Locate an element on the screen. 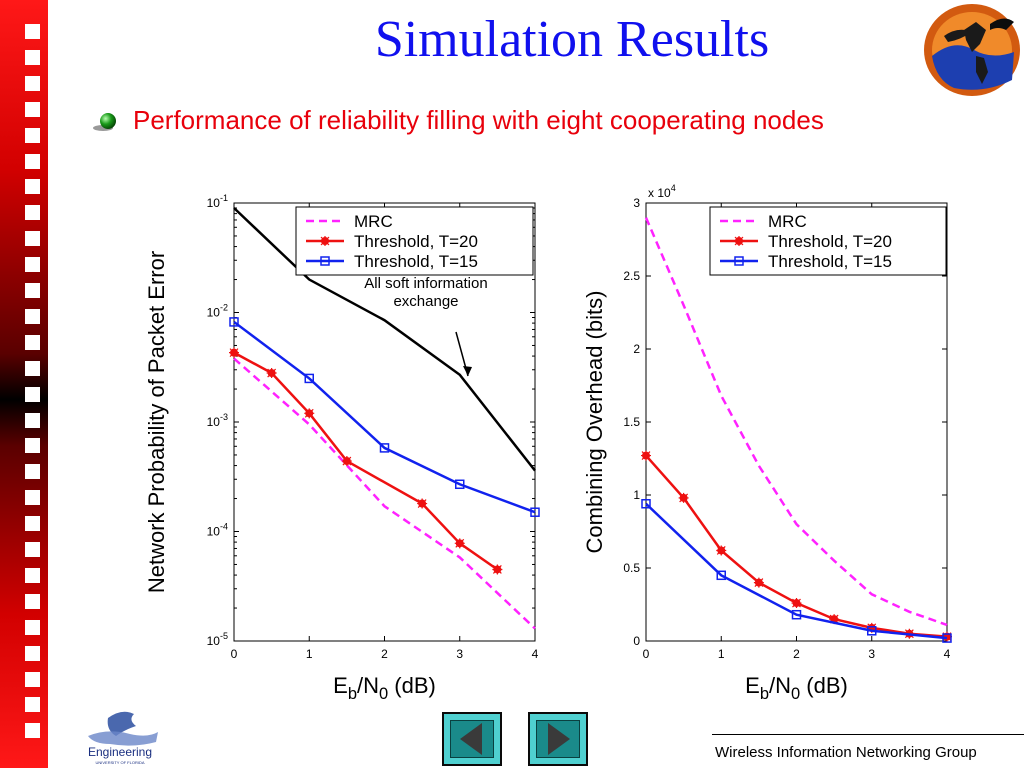  y-tick-label: 2 is located at coordinates (636, 349).